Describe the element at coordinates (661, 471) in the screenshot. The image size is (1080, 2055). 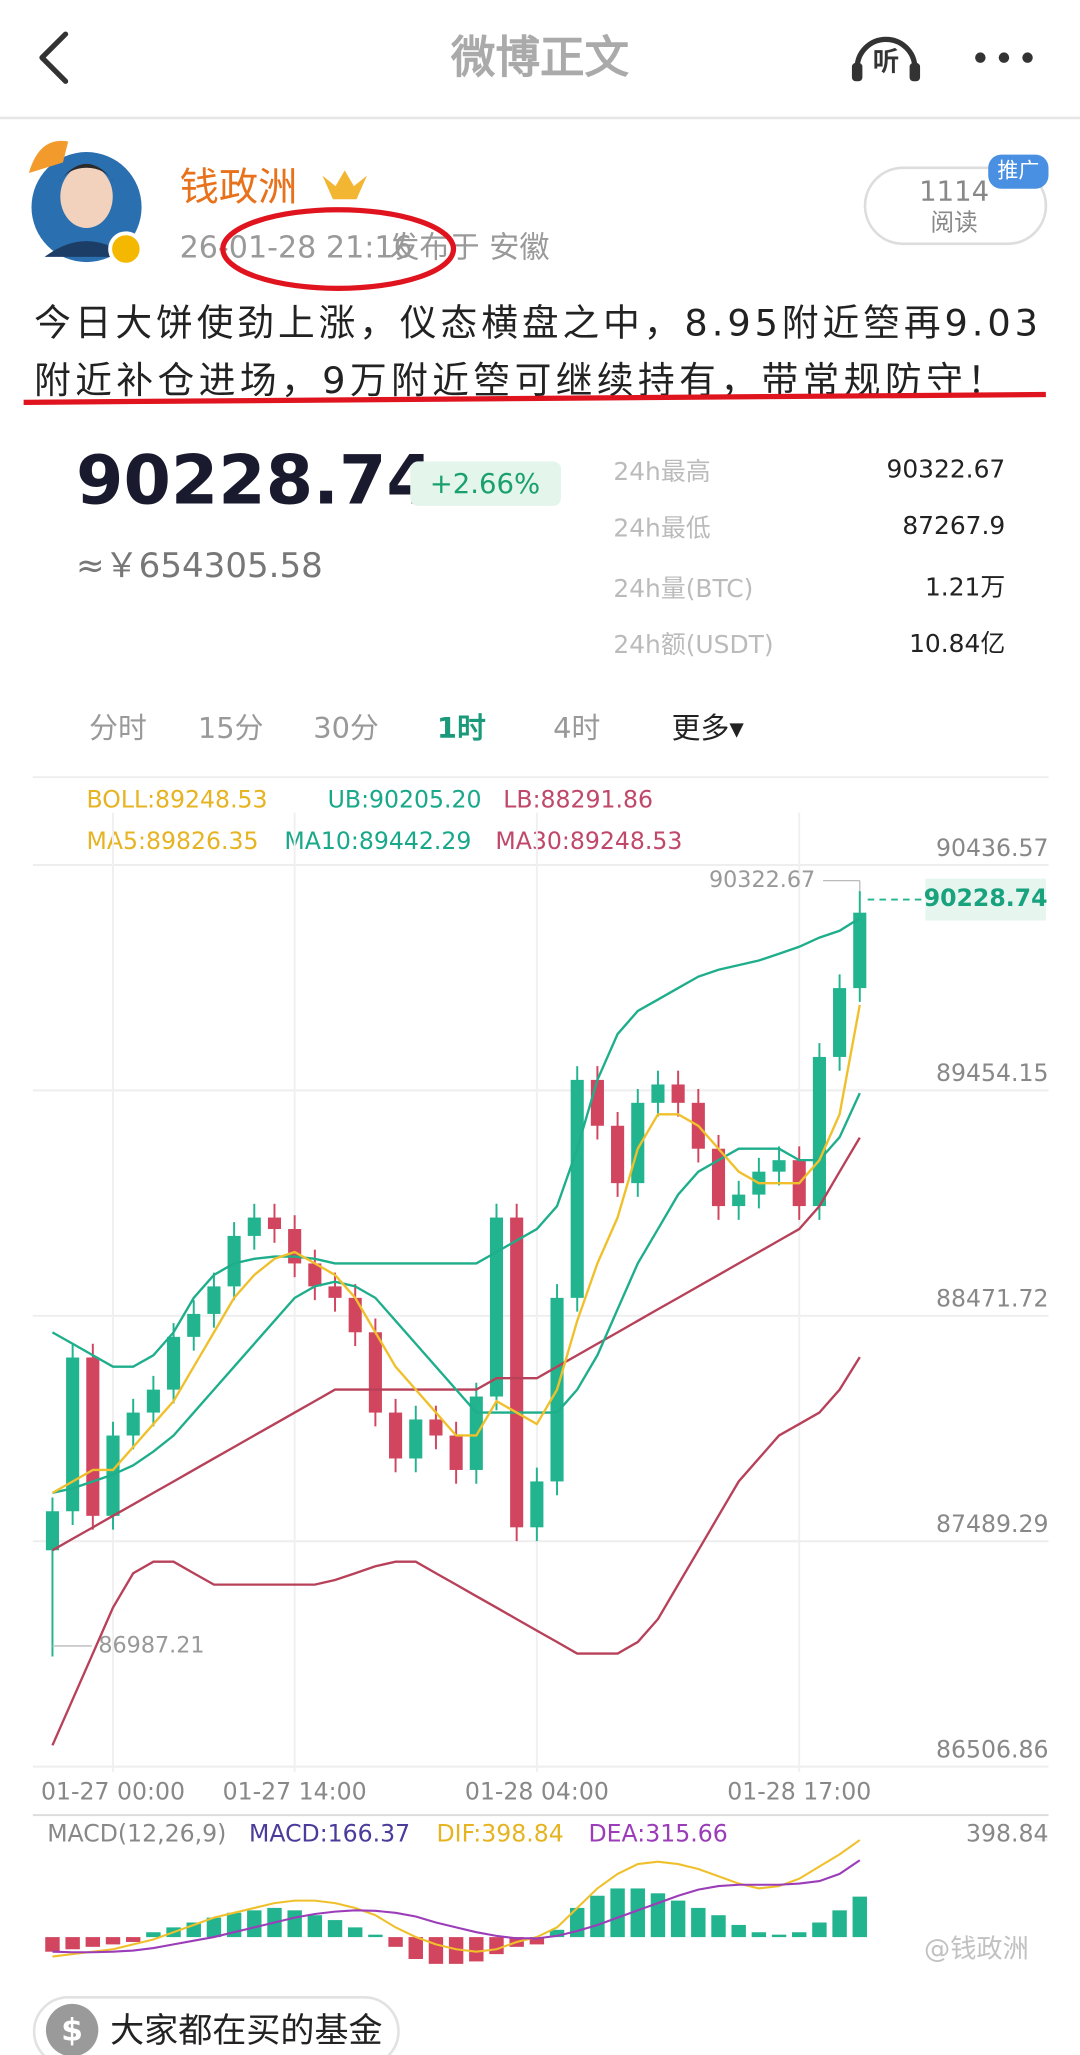
I see `stat-label: 24h最高` at that location.